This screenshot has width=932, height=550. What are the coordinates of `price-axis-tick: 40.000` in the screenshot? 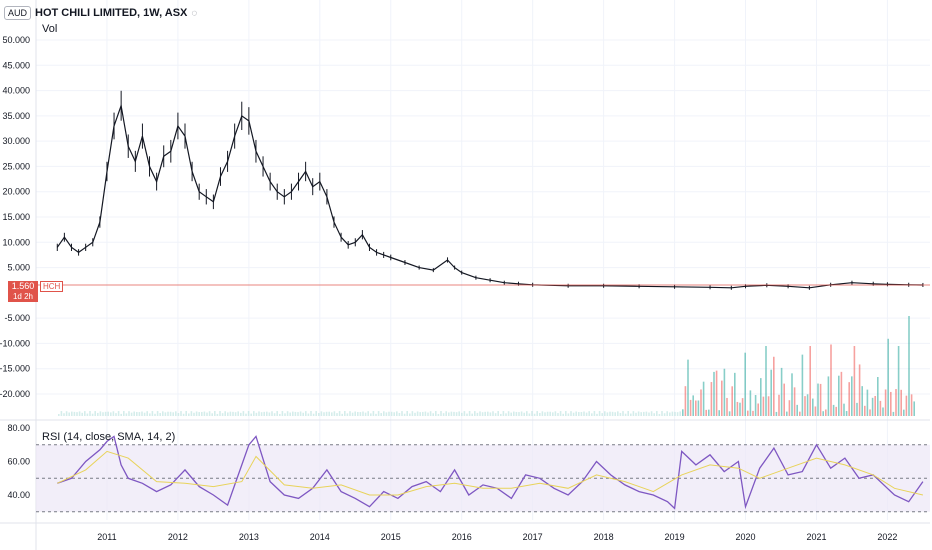 It's located at (16, 91).